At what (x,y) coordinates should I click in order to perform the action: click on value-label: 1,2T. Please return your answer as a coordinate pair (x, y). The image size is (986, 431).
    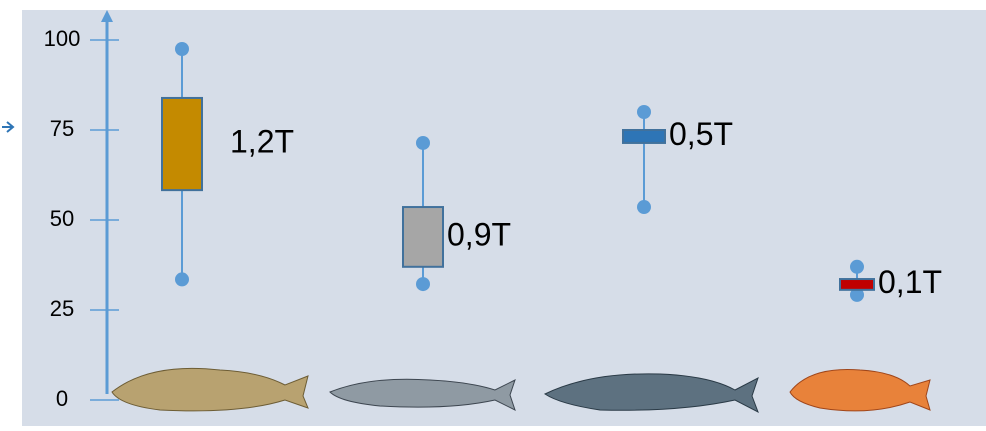
    Looking at the image, I should click on (262, 141).